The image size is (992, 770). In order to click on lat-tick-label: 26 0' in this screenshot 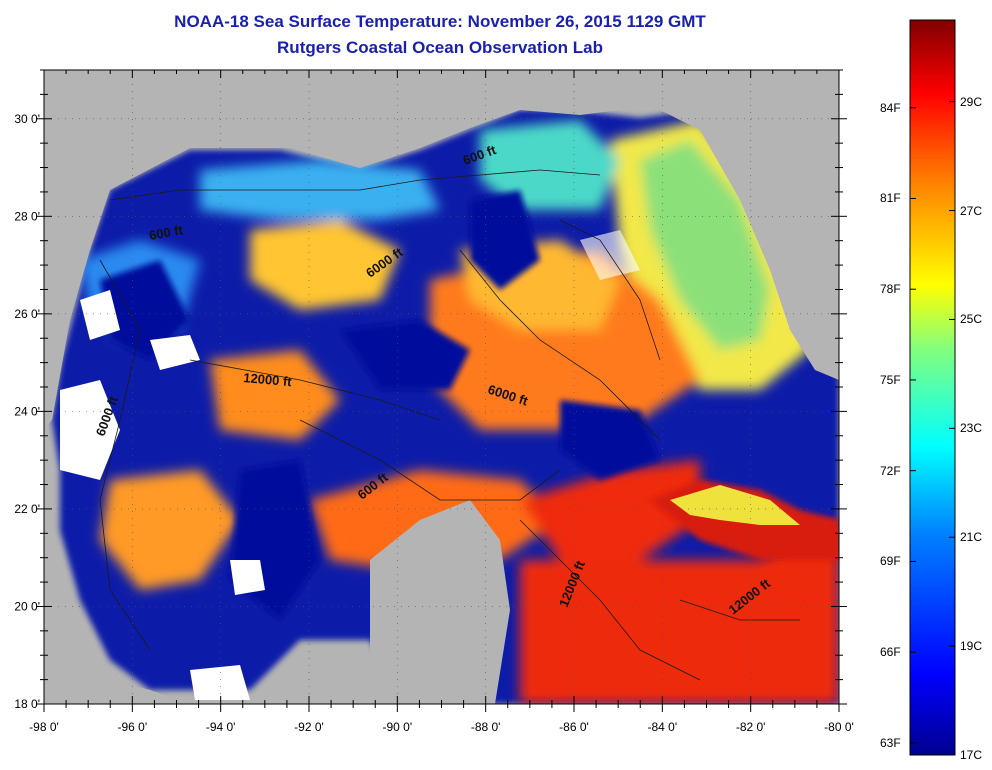, I will do `click(27, 314)`.